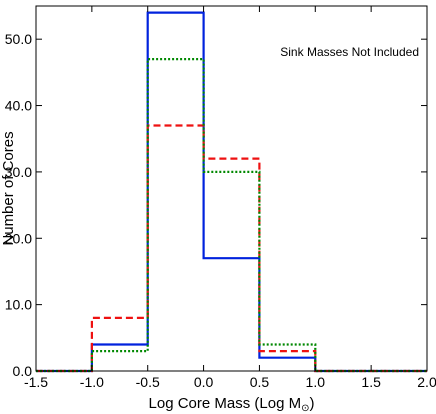  I want to click on y-axis-label: Number of Cores, so click(8, 188).